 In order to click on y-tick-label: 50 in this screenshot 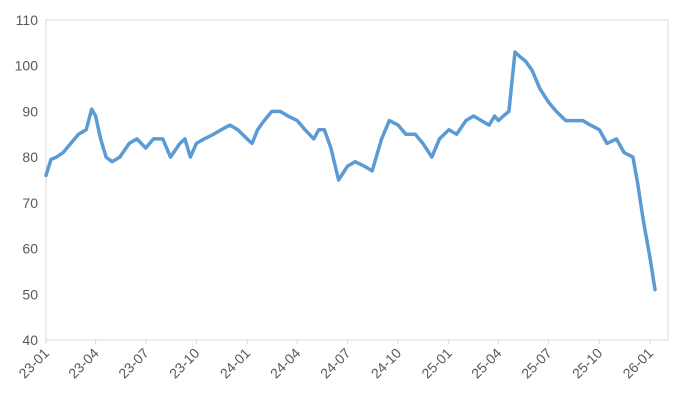, I will do `click(30, 294)`.